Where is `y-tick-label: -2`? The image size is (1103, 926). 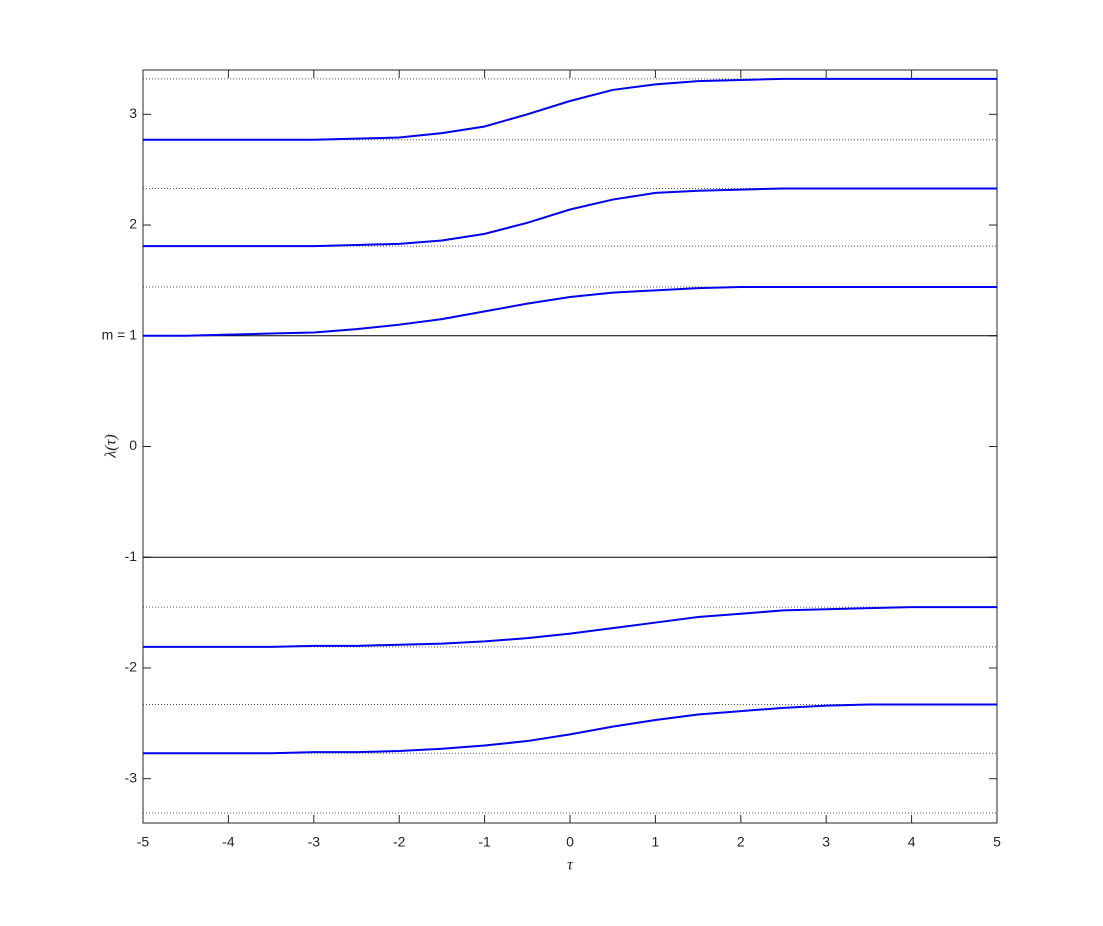
y-tick-label: -2 is located at coordinates (131, 667).